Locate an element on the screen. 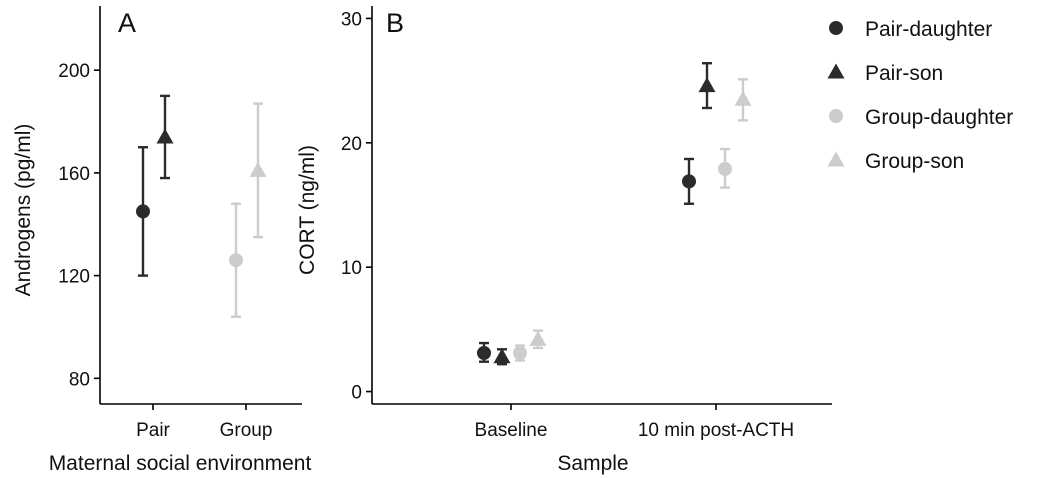  legend-label-group-son: Group-son is located at coordinates (914, 161).